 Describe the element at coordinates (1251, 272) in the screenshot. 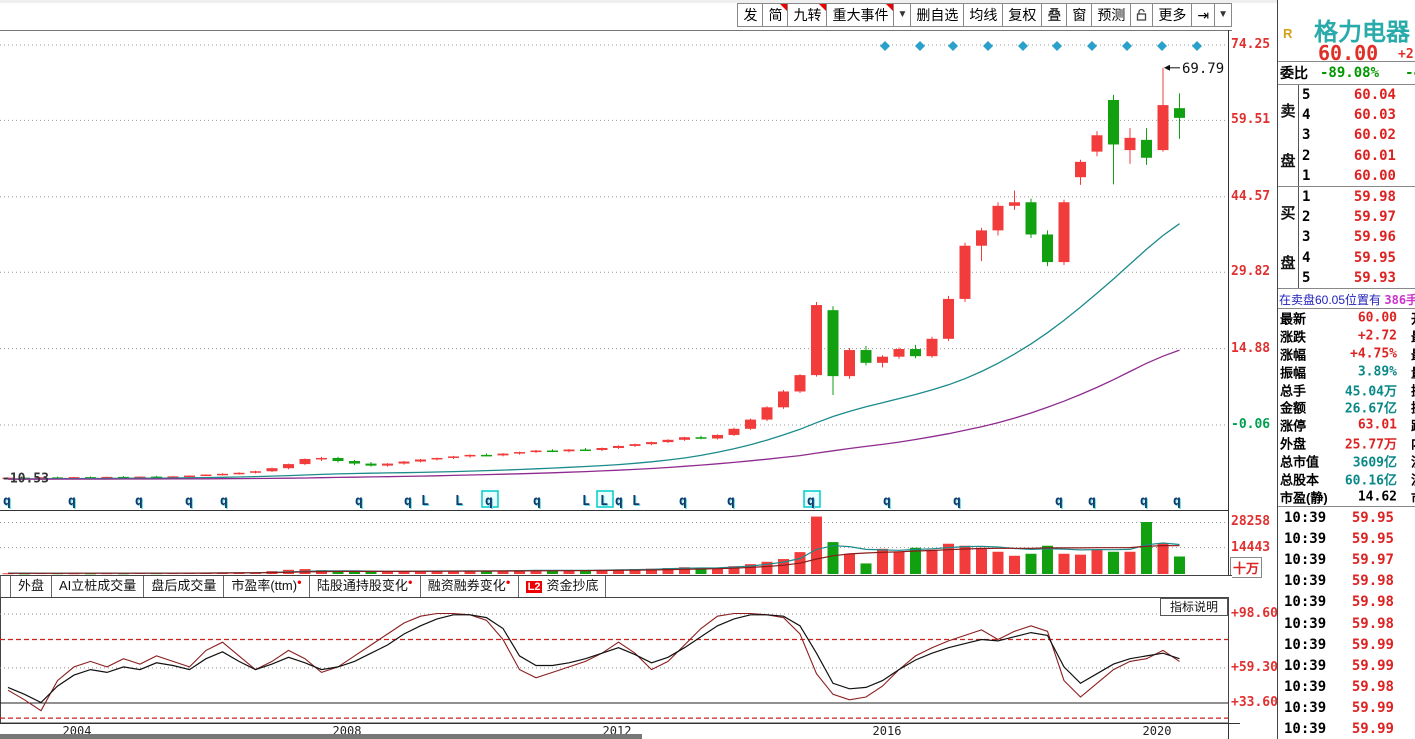

I see `price-axis-label: 29.82` at that location.